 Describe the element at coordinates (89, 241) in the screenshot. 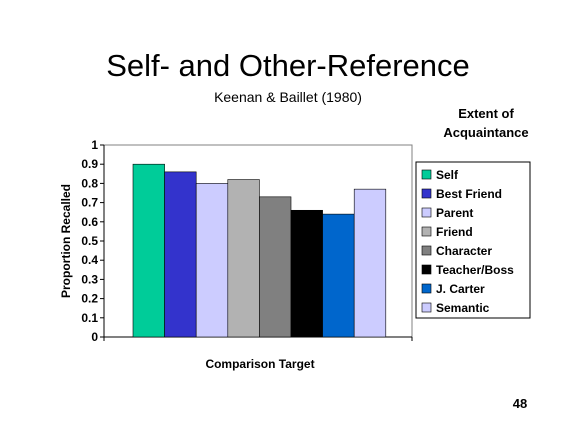

I see `y-tick-label: 0.5` at that location.